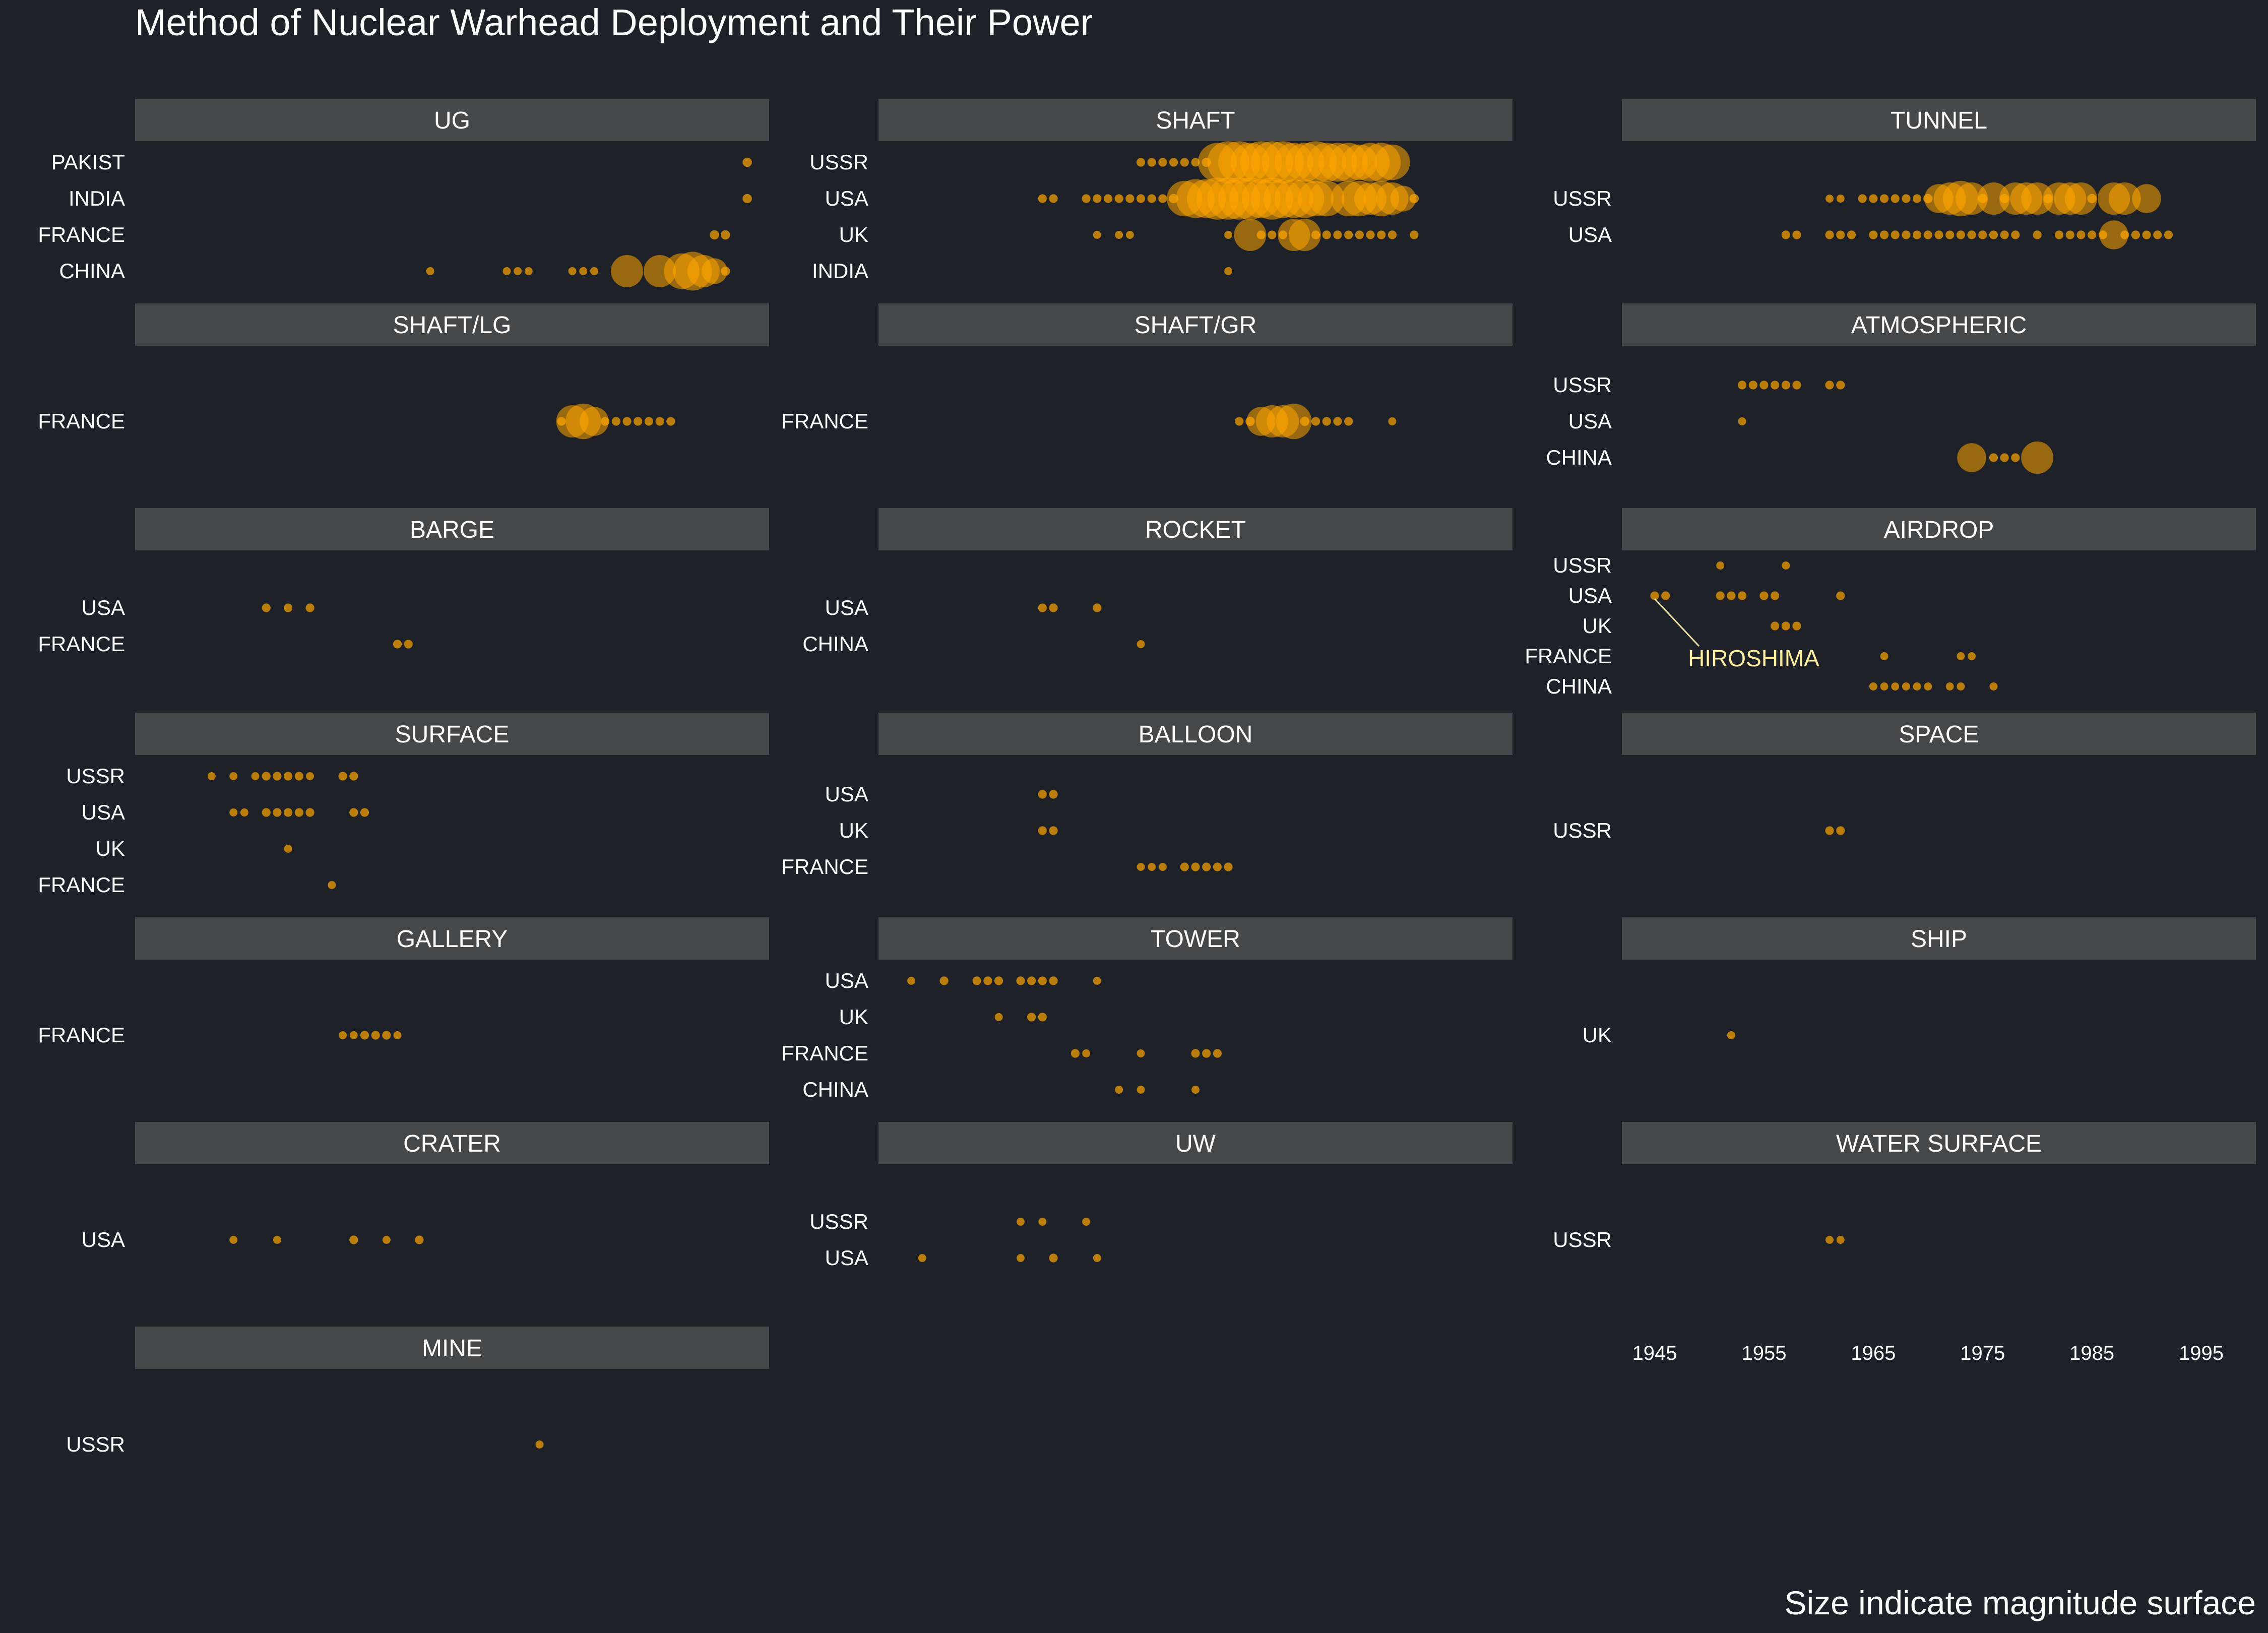 The height and width of the screenshot is (1633, 2268). Describe the element at coordinates (452, 1143) in the screenshot. I see `panel-strip-label: CRATER` at that location.